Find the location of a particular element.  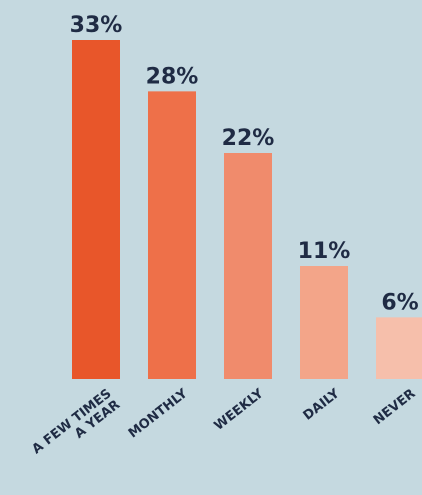

value-label-4: 6% is located at coordinates (399, 302).